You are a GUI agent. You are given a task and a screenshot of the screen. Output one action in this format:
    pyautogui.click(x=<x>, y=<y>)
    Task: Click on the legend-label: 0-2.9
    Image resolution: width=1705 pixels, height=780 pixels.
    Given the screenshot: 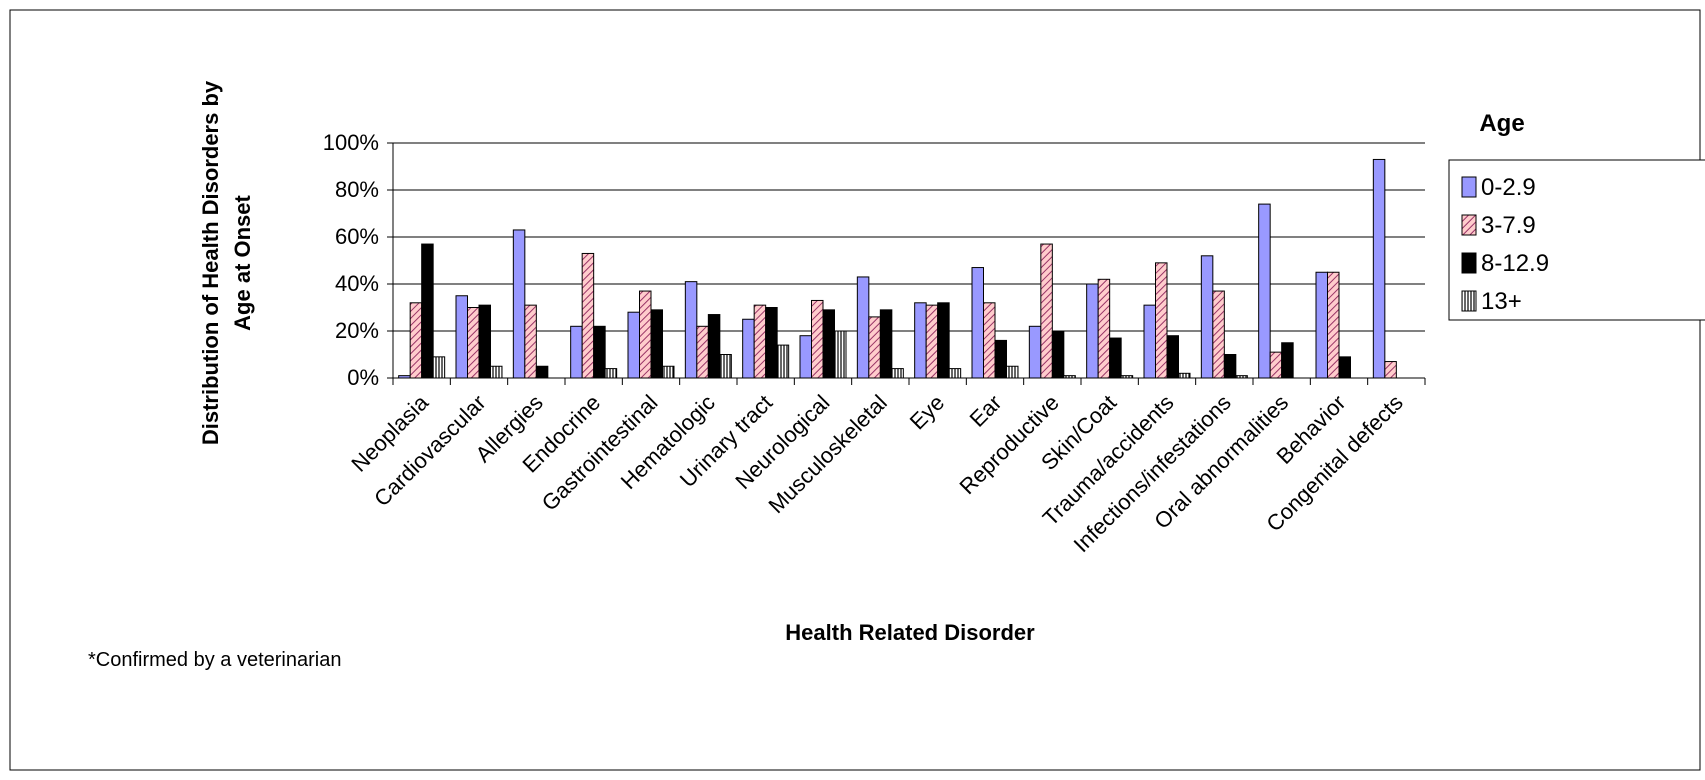 What is the action you would take?
    pyautogui.click(x=1508, y=187)
    